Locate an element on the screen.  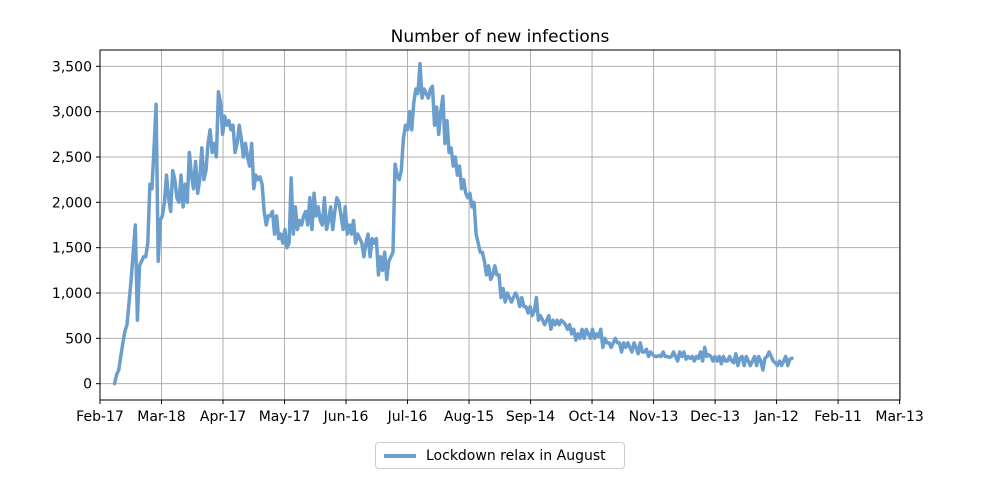
x-tick-label: Nov-13 is located at coordinates (654, 417).